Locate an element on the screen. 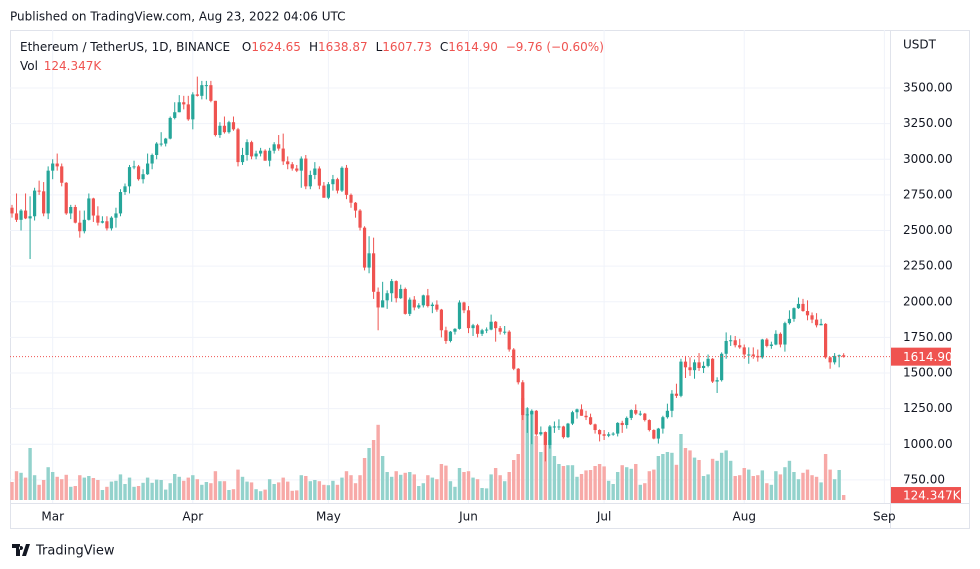 The width and height of the screenshot is (980, 569). brand-logo is located at coordinates (21, 550).